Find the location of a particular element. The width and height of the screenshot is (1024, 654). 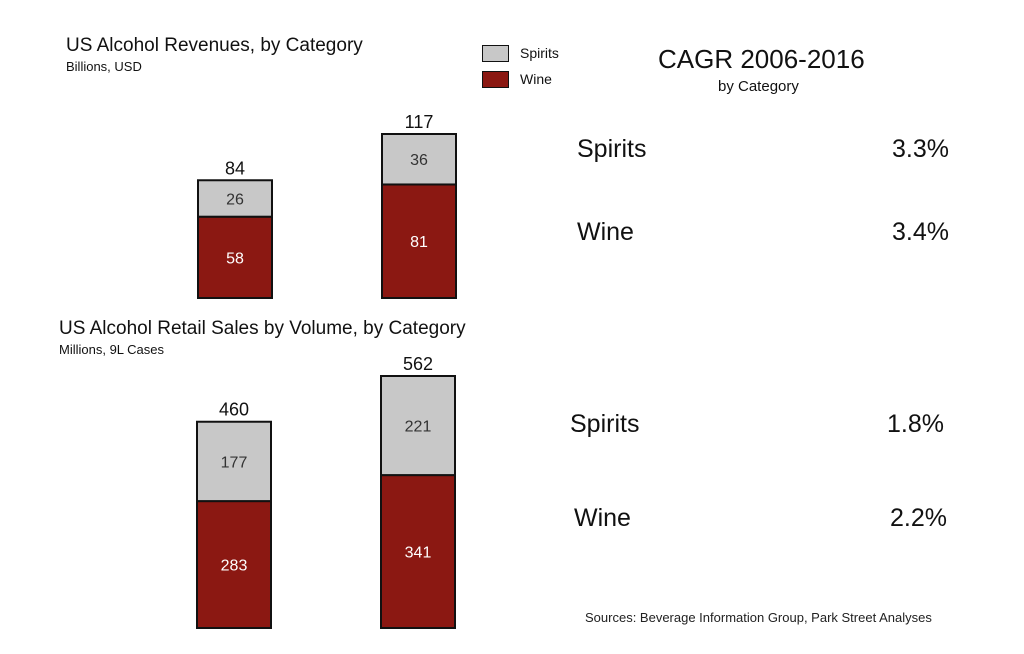

volume-bar-2-spirits-segment is located at coordinates (418, 426).